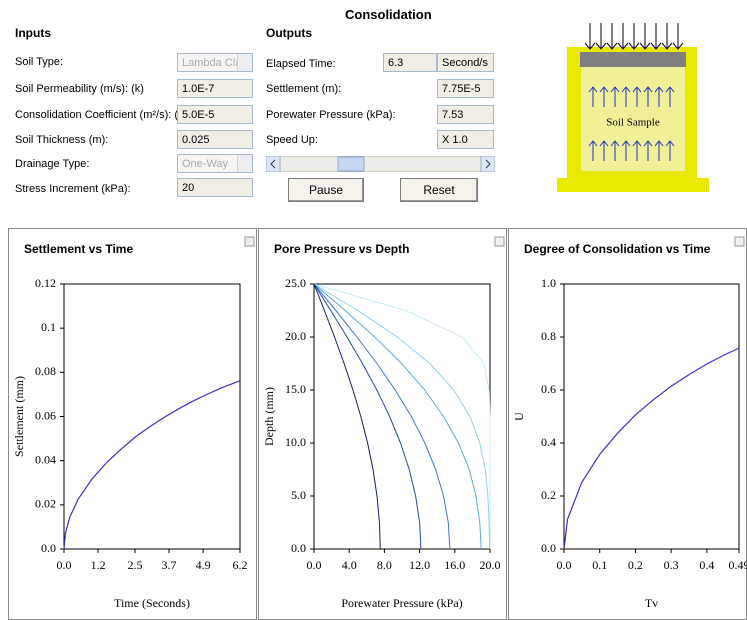 The image size is (747, 620). Describe the element at coordinates (295, 283) in the screenshot. I see `y-tick-label: 25.0` at that location.